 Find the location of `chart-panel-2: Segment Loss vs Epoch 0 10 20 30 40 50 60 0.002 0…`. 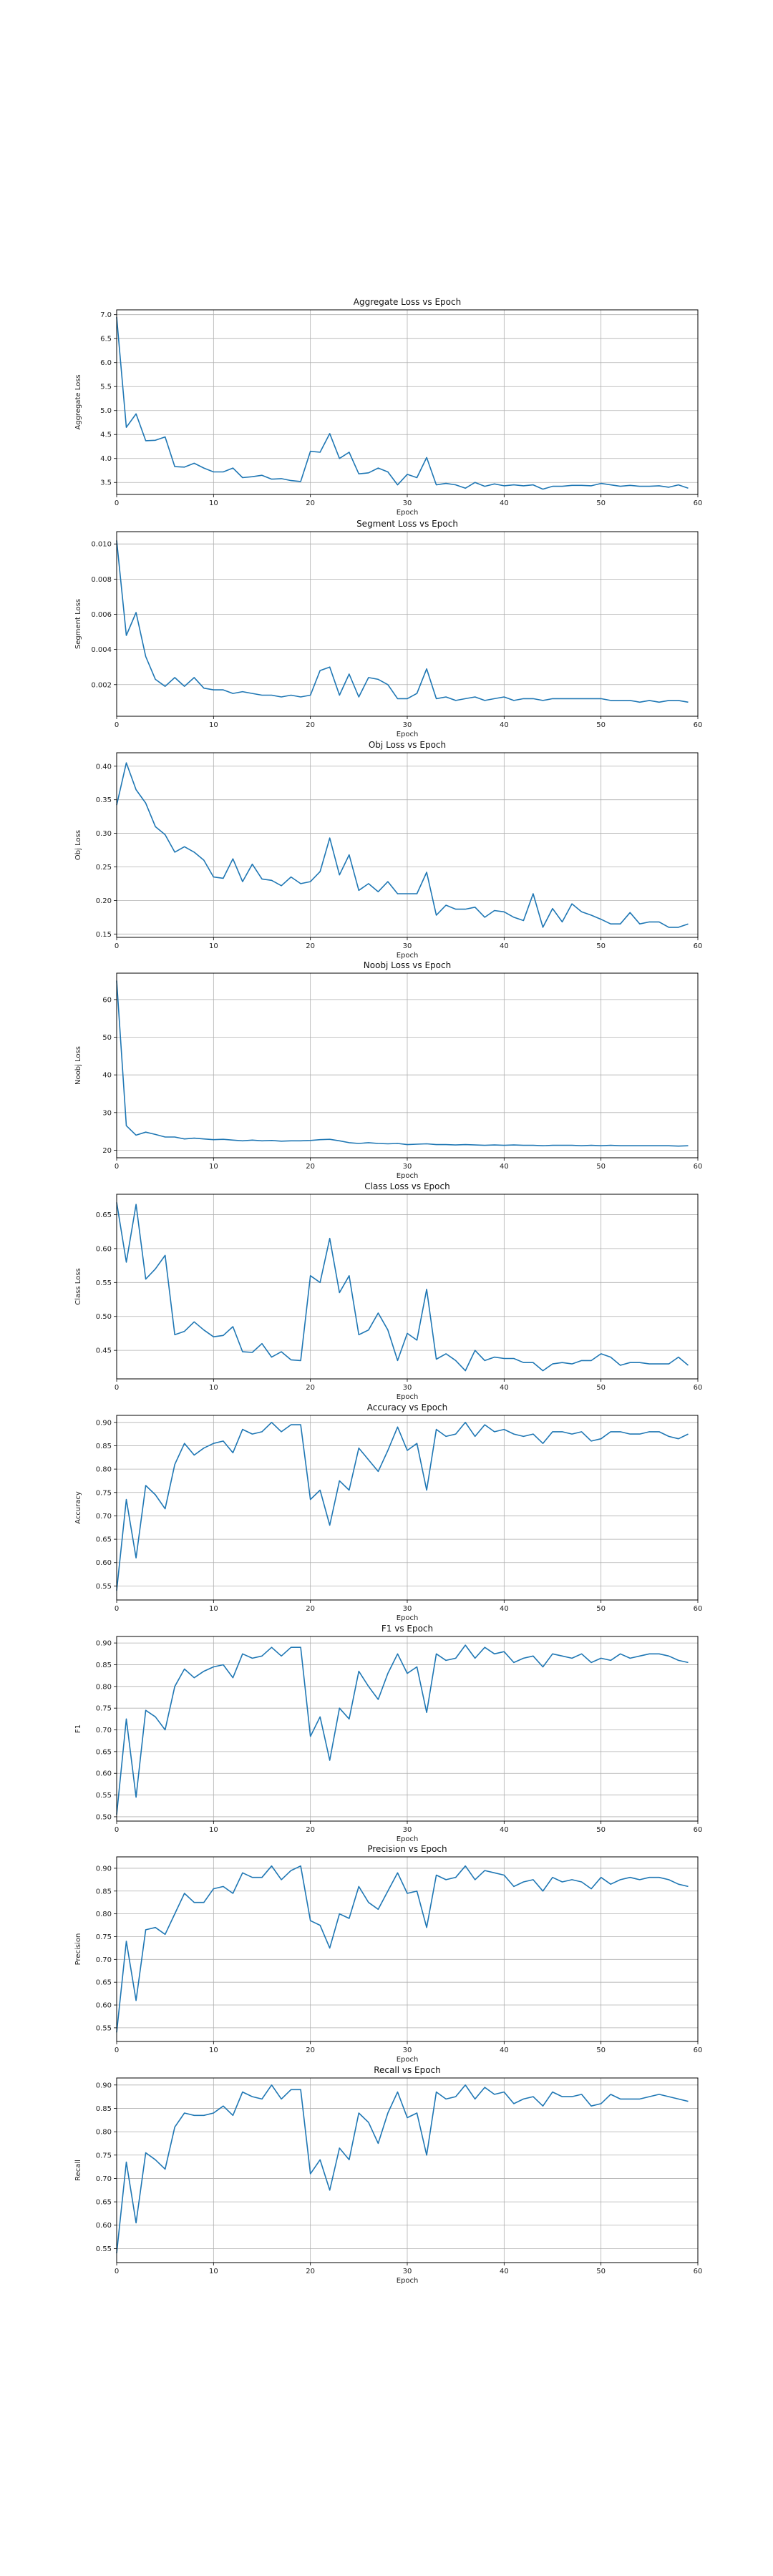

chart-panel-2: Segment Loss vs Epoch 0 10 20 30 40 50 60 0.002 0… is located at coordinates (388, 628).